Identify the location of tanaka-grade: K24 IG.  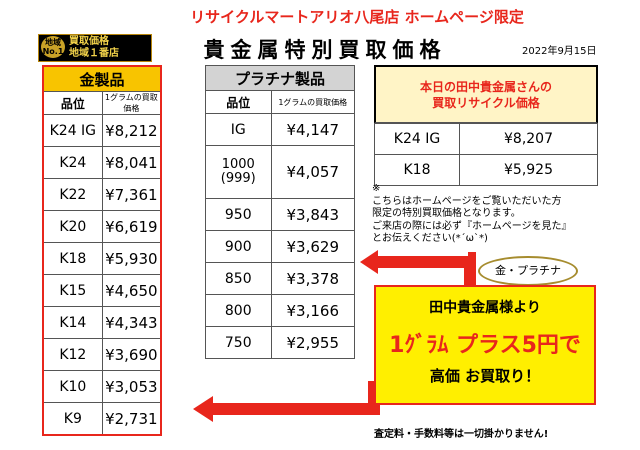
(417, 139).